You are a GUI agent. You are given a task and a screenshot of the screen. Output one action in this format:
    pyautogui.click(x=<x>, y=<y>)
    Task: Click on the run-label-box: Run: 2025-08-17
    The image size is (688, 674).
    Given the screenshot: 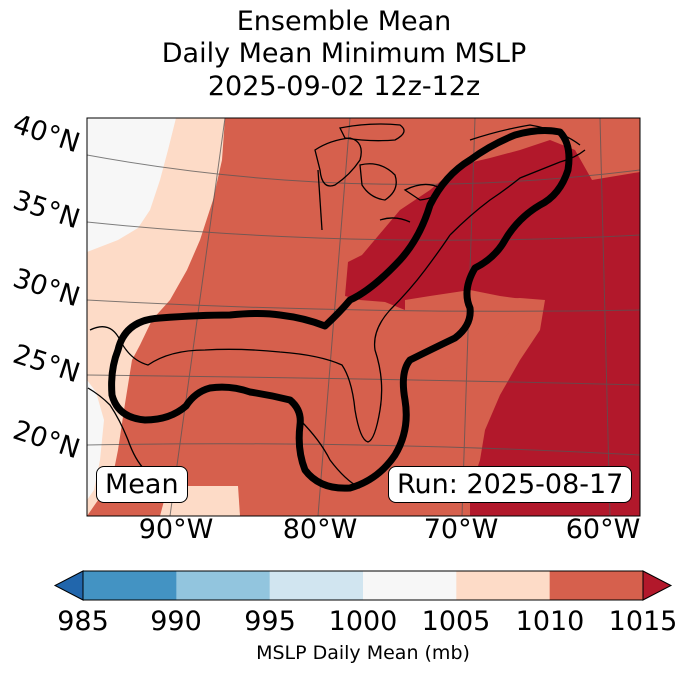 What is the action you would take?
    pyautogui.click(x=510, y=484)
    